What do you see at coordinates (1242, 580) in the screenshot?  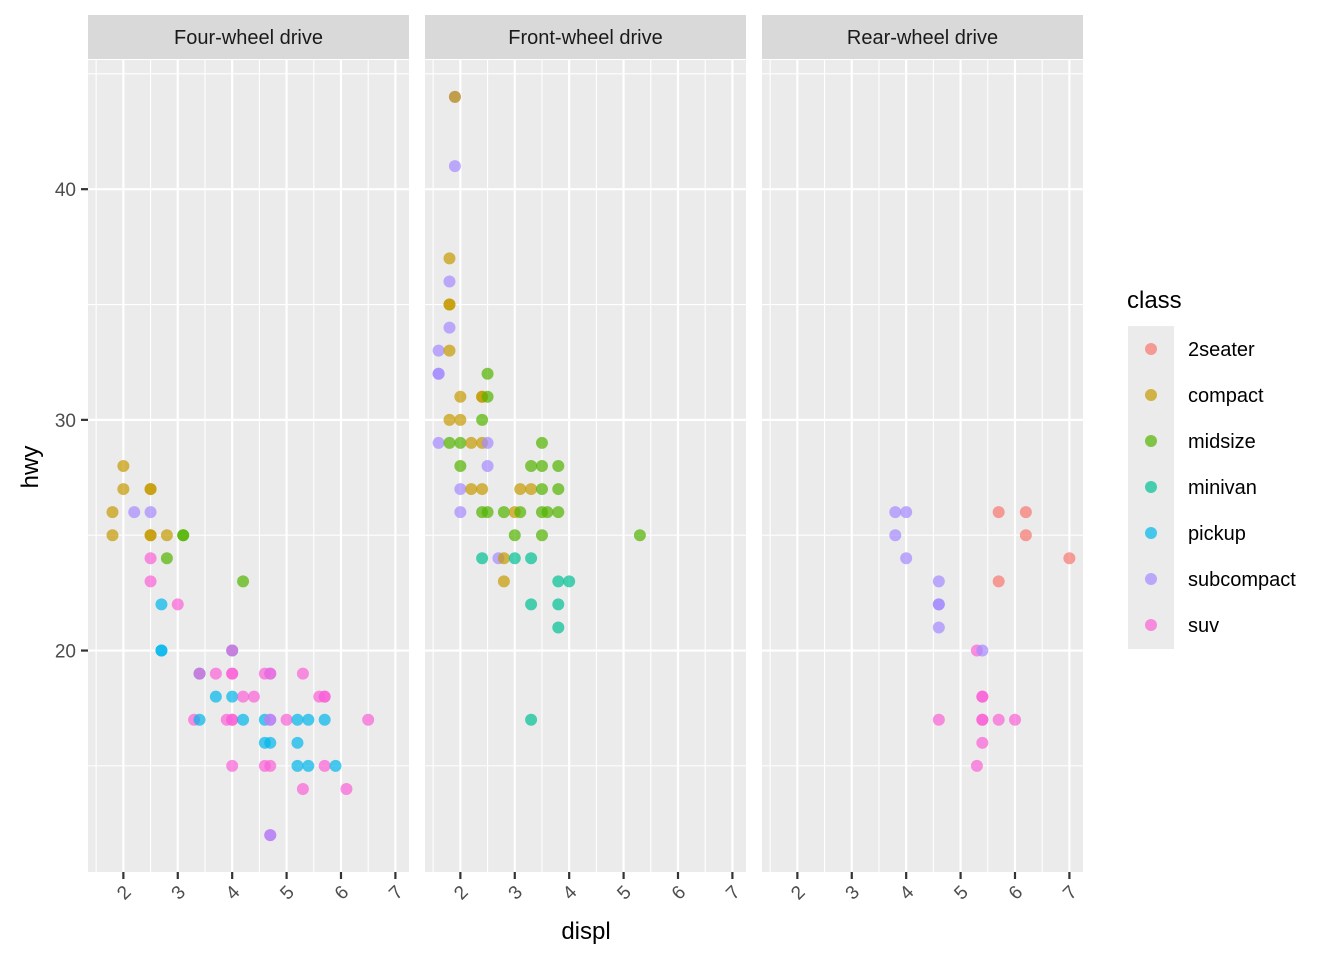 I see `legend-label: subcompact` at bounding box center [1242, 580].